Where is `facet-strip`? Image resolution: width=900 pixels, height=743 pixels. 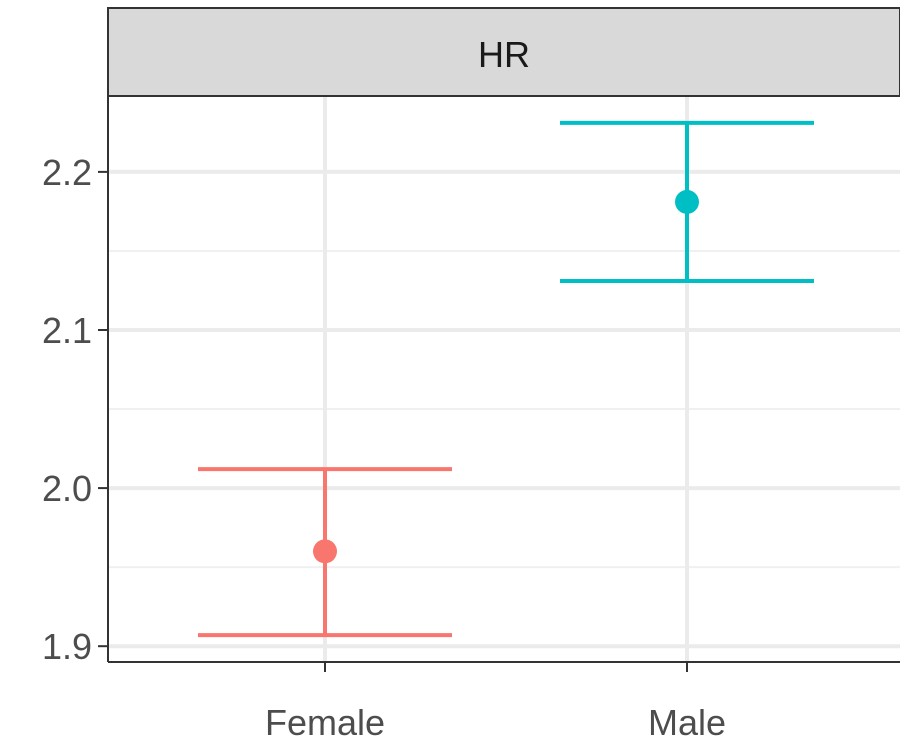 facet-strip is located at coordinates (503, 52).